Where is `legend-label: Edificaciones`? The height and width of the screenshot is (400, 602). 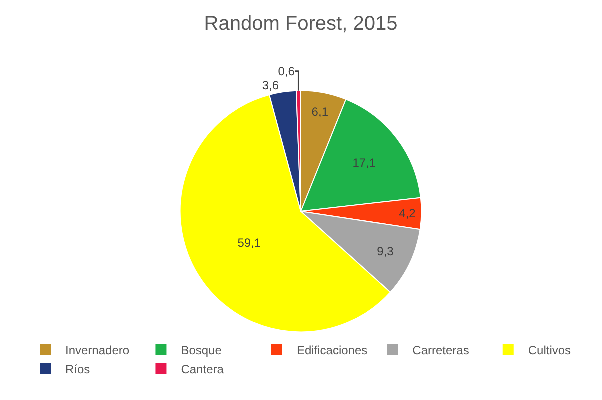
legend-label: Edificaciones is located at coordinates (332, 350).